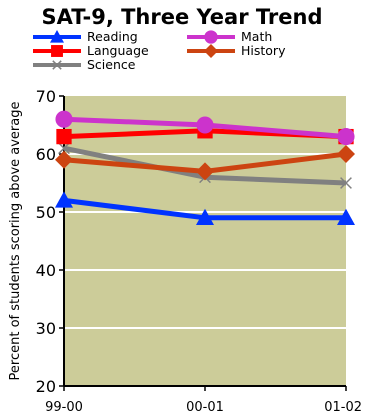 Image resolution: width=365 pixels, height=420 pixels. Describe the element at coordinates (46, 212) in the screenshot. I see `y-tick-label: 50` at that location.